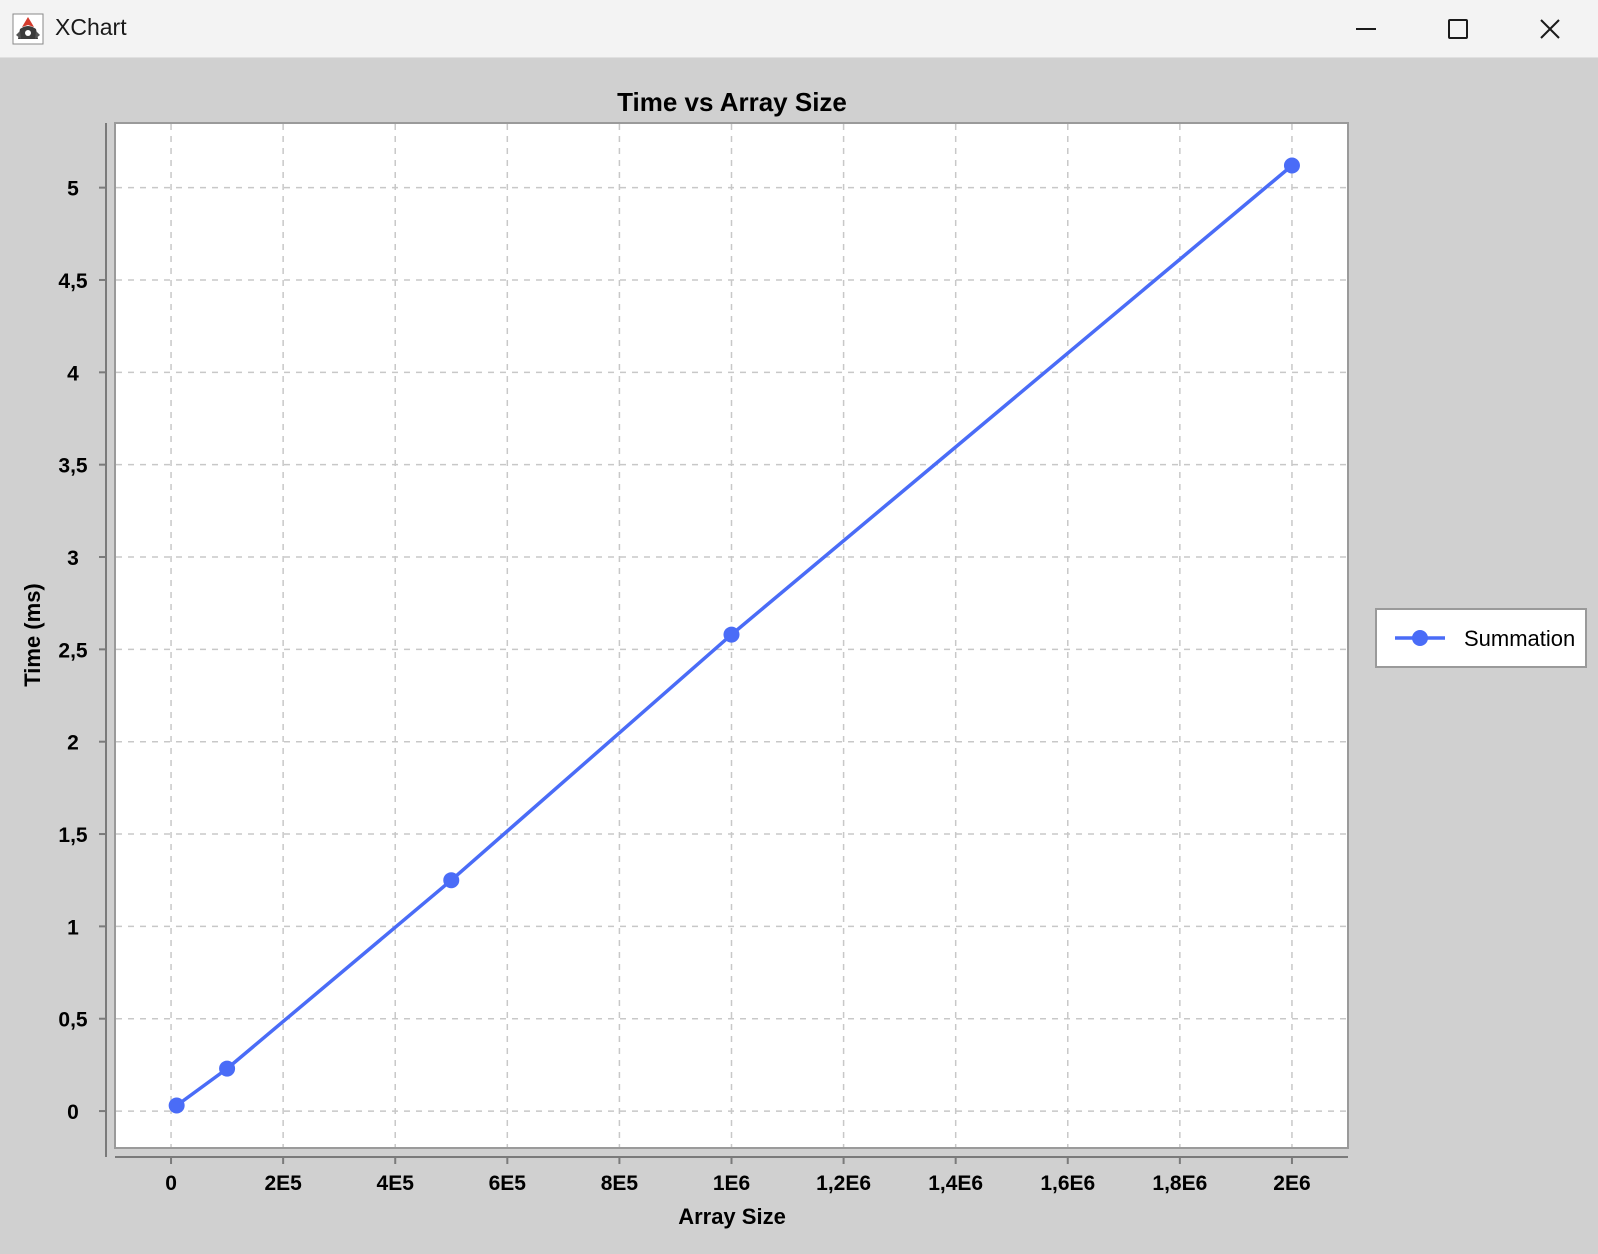 This screenshot has width=1598, height=1254. Describe the element at coordinates (1519, 638) in the screenshot. I see `legend-label: Summation` at that location.